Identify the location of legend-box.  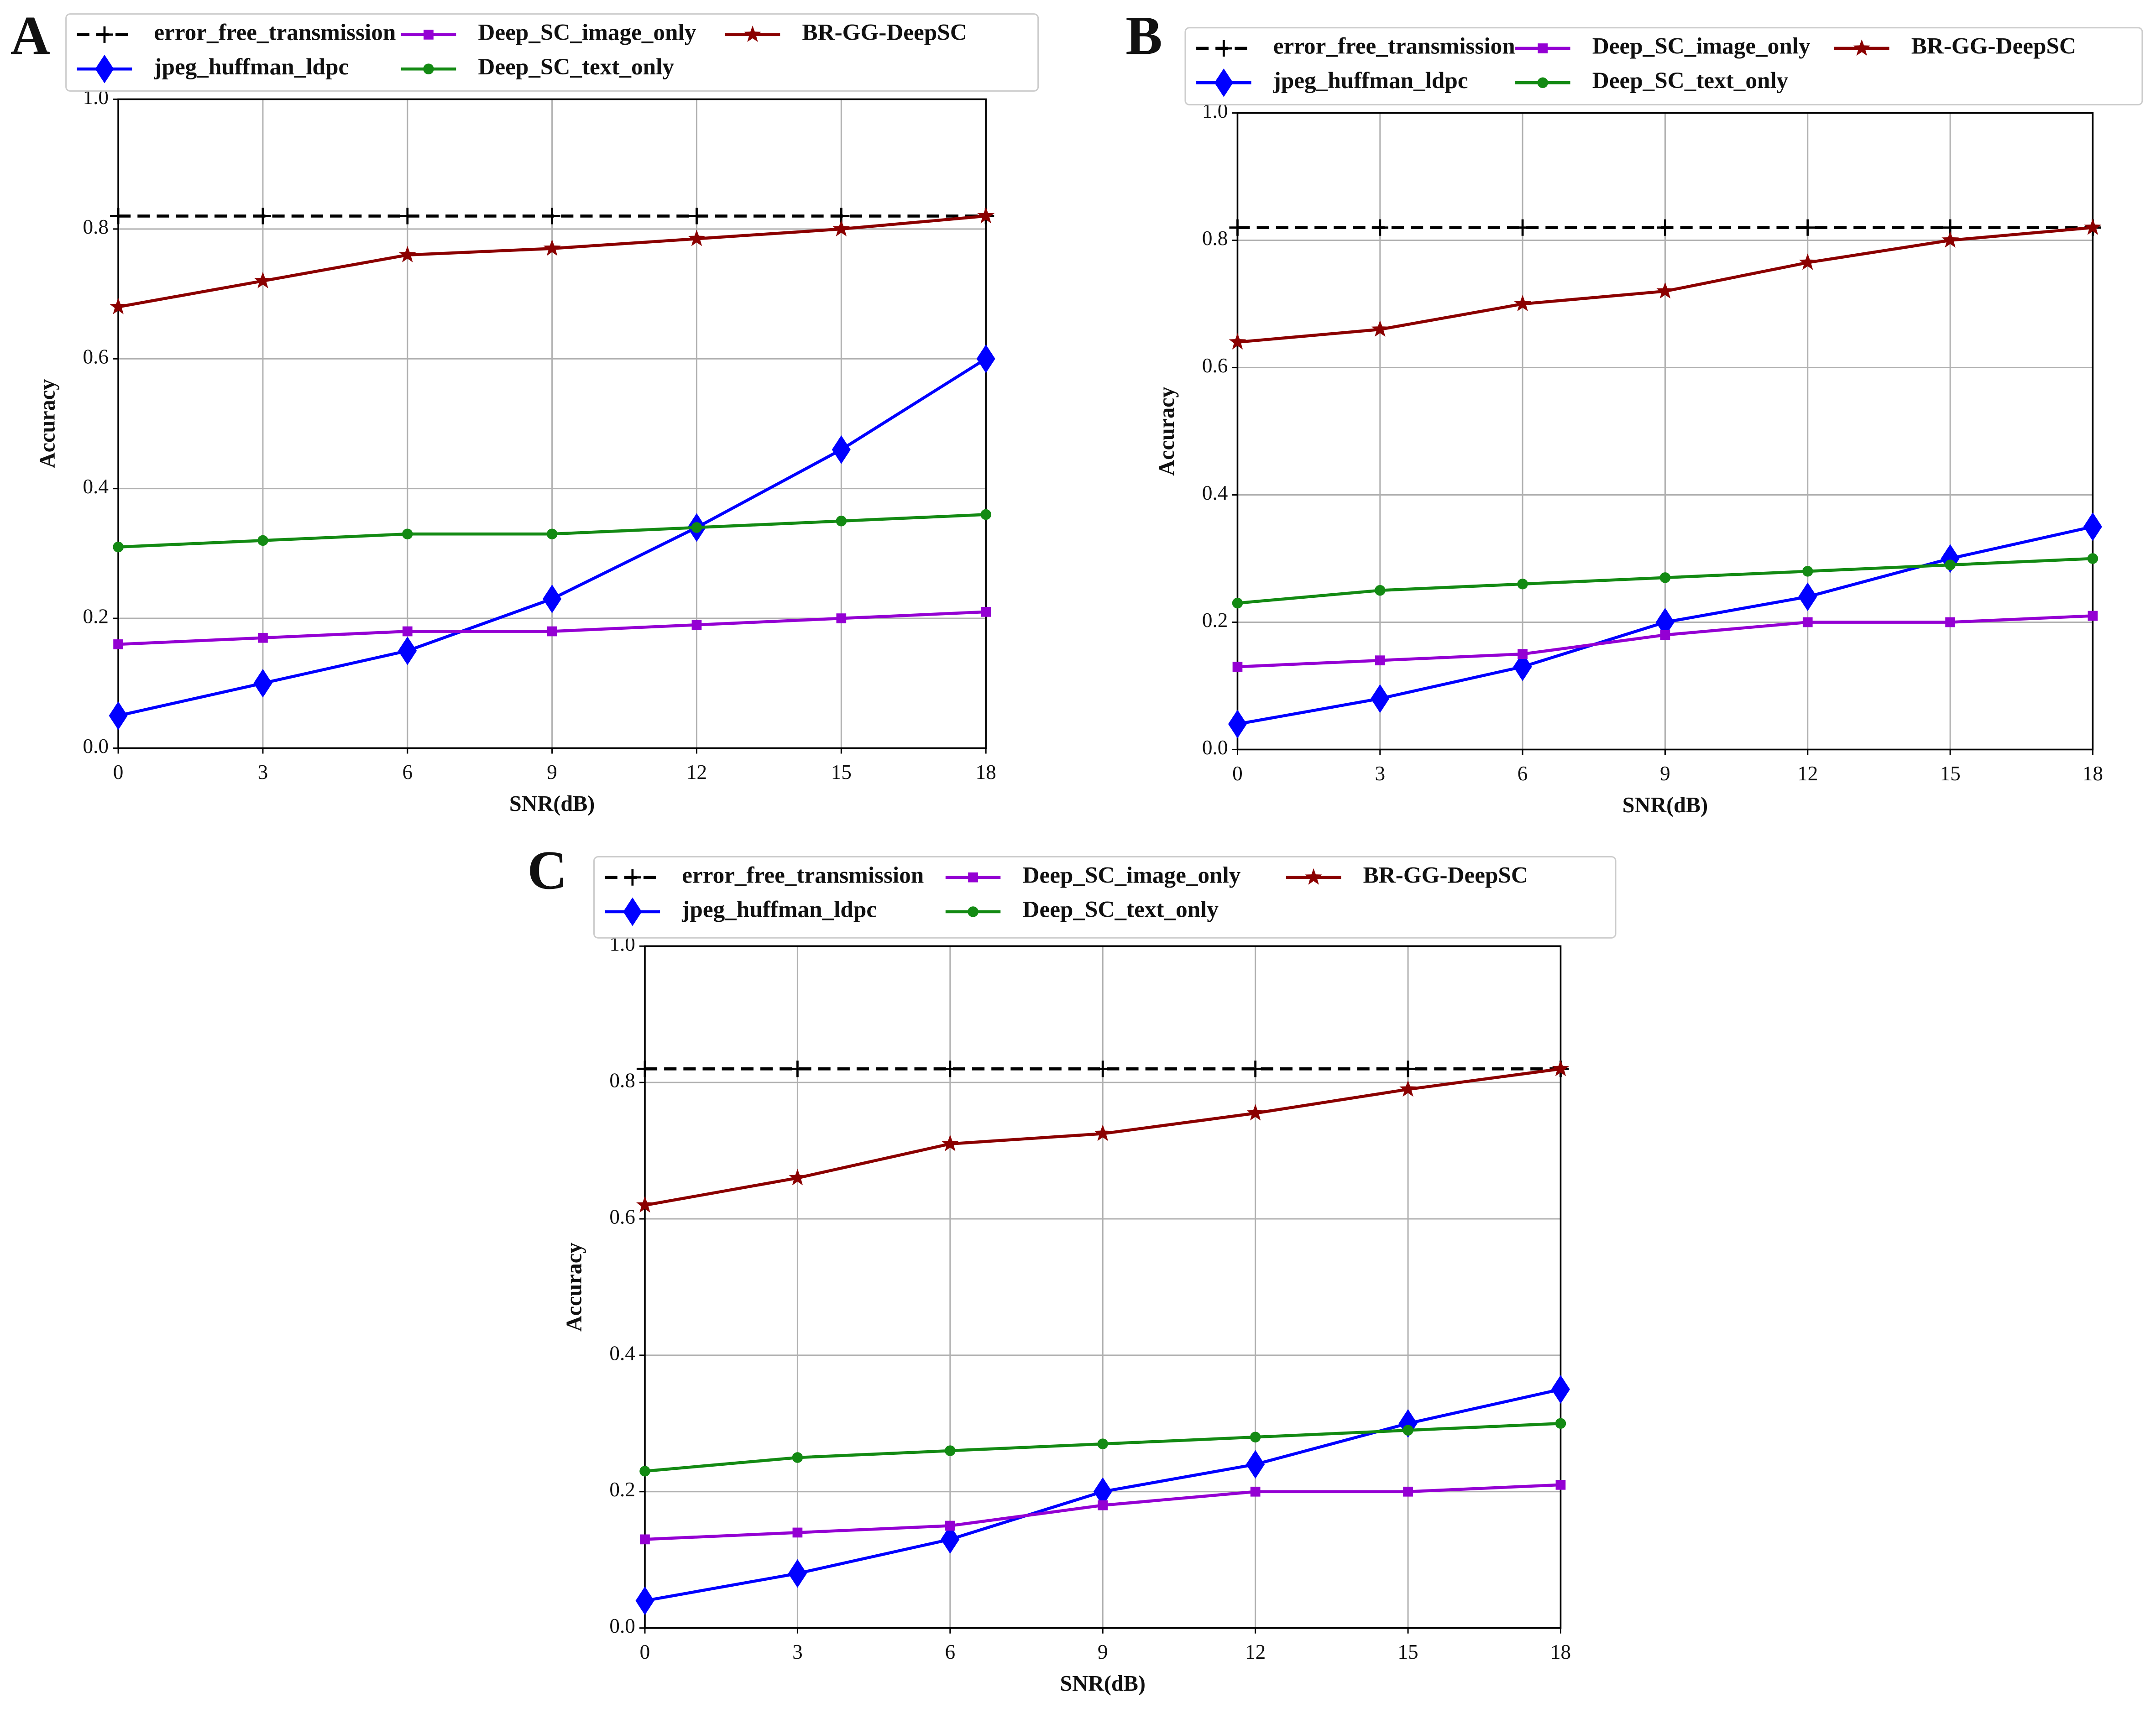
(552, 53).